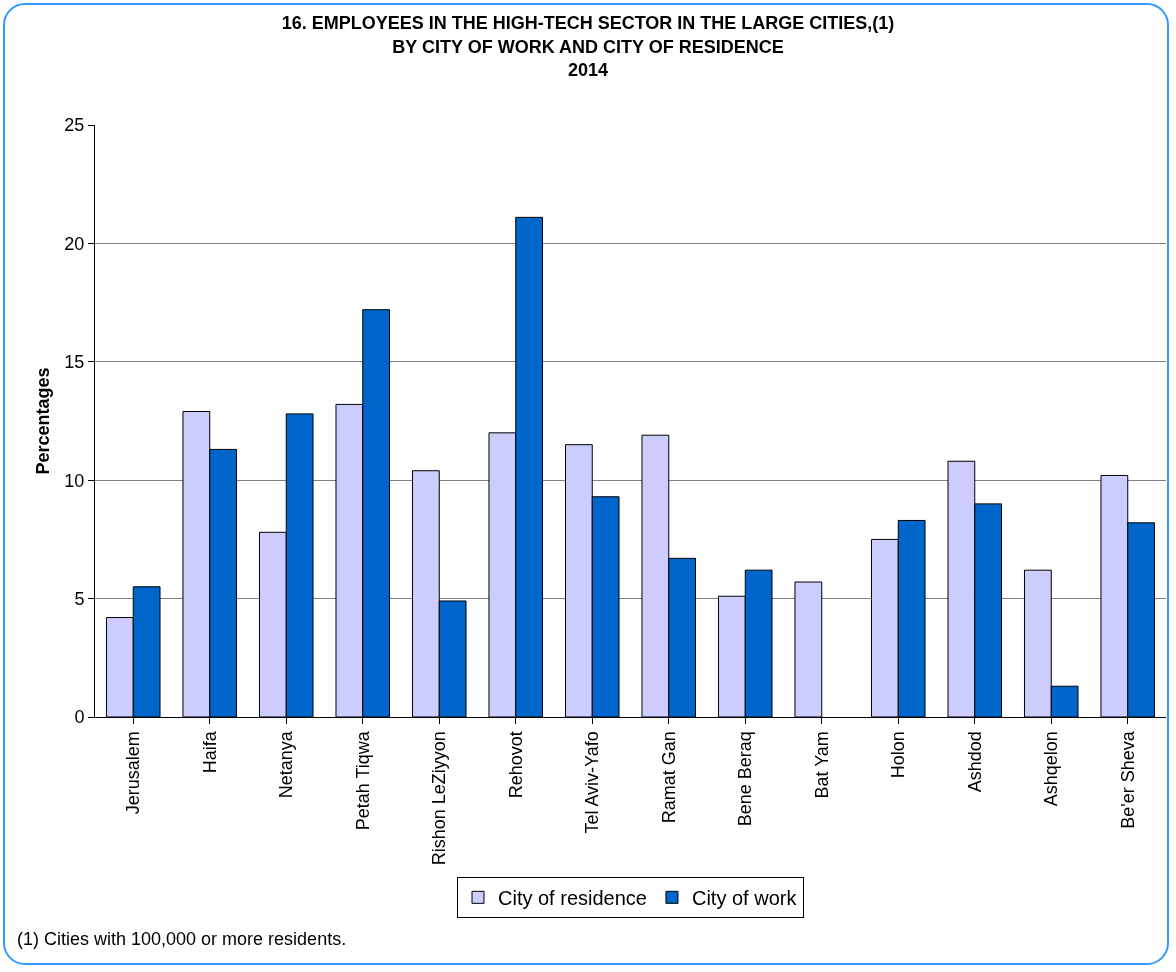 The image size is (1176, 972). What do you see at coordinates (572, 898) in the screenshot?
I see `legend-label: City of residence` at bounding box center [572, 898].